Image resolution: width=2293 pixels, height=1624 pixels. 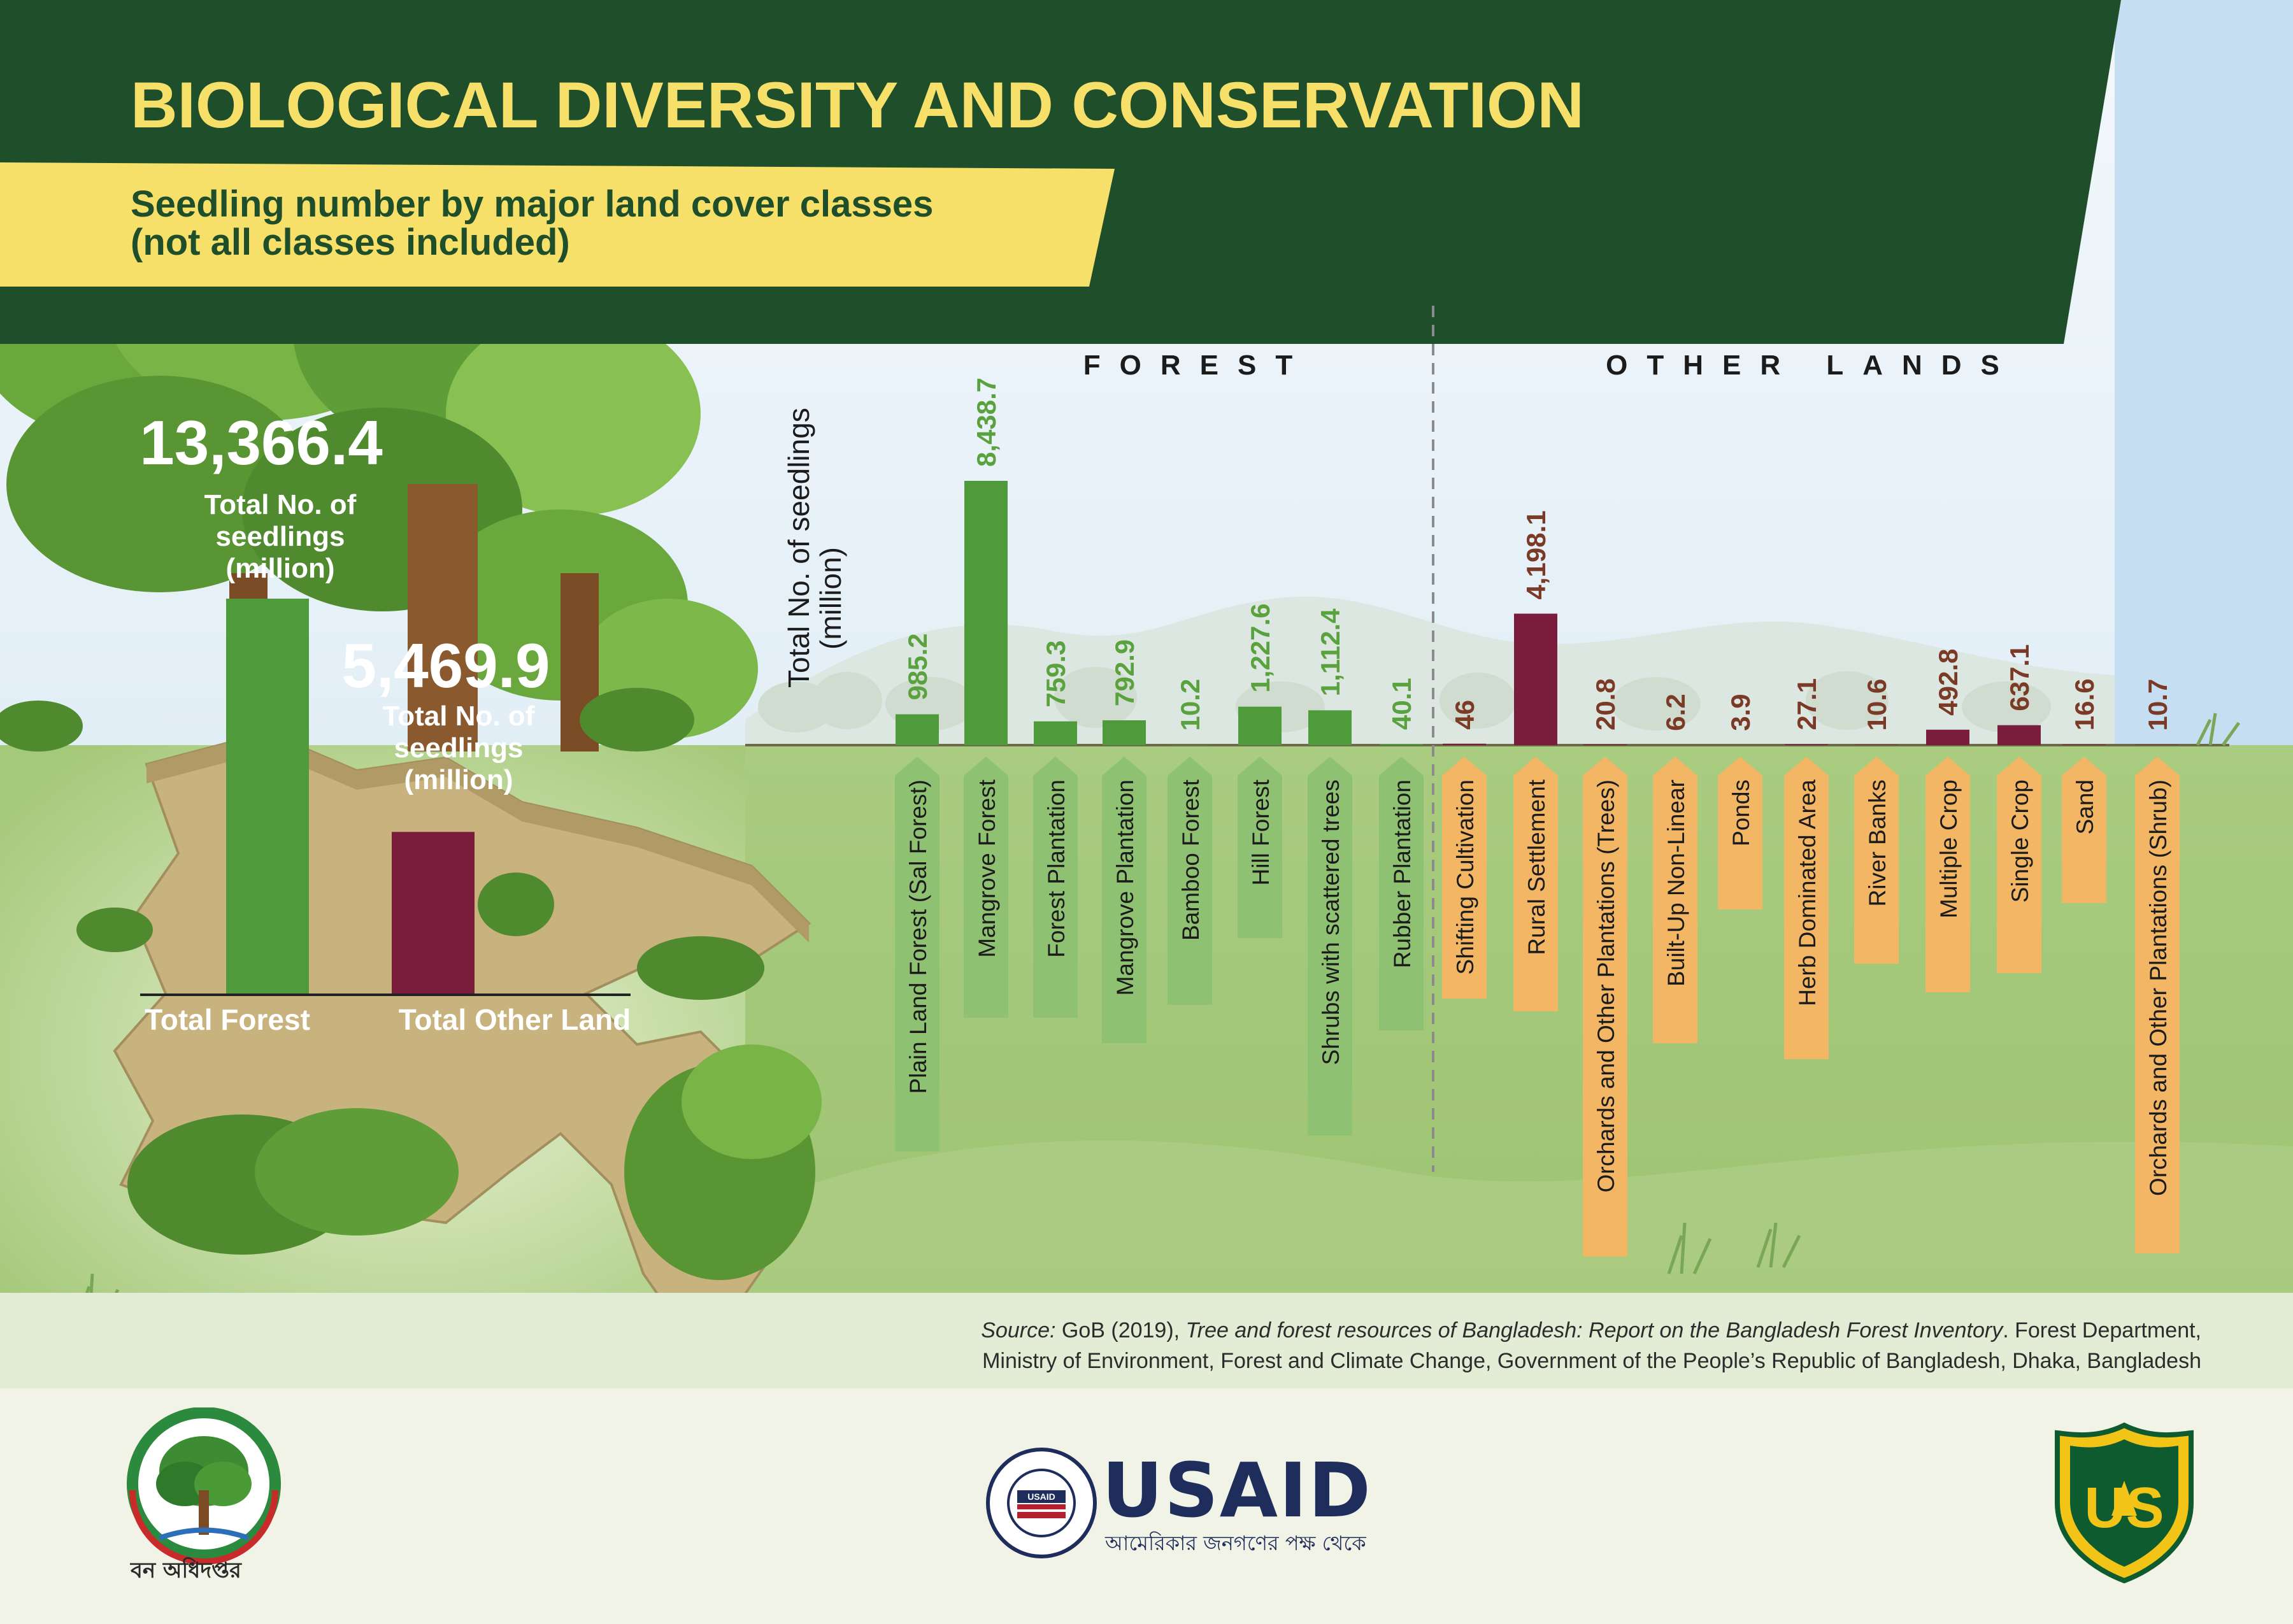 What do you see at coordinates (2124, 1503) in the screenshot?
I see `forest-service-shield: US` at bounding box center [2124, 1503].